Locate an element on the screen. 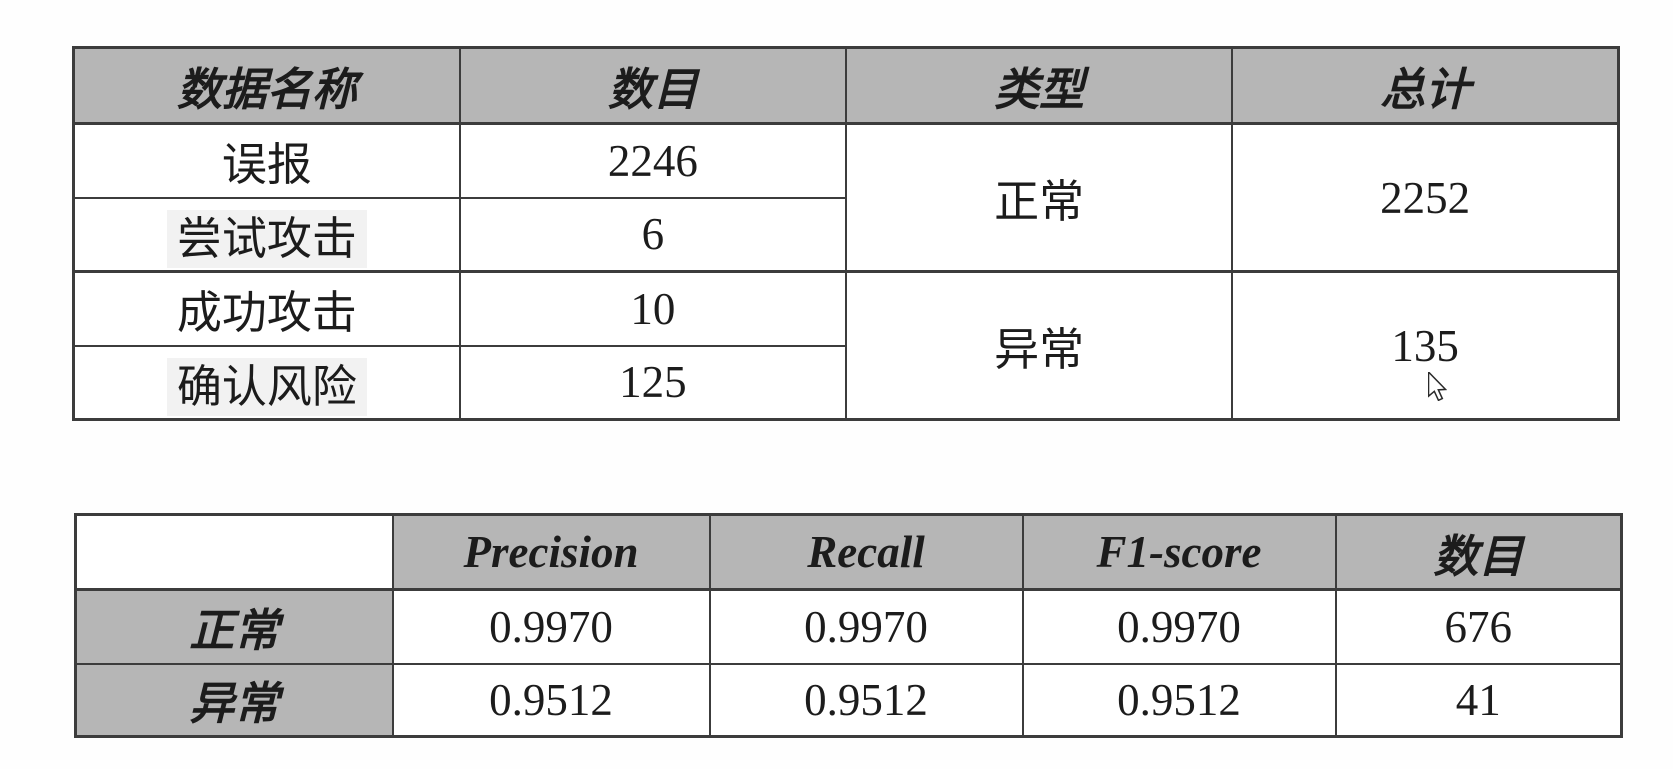 The width and height of the screenshot is (1673, 769). t2-header-recall: Recall is located at coordinates (866, 552).